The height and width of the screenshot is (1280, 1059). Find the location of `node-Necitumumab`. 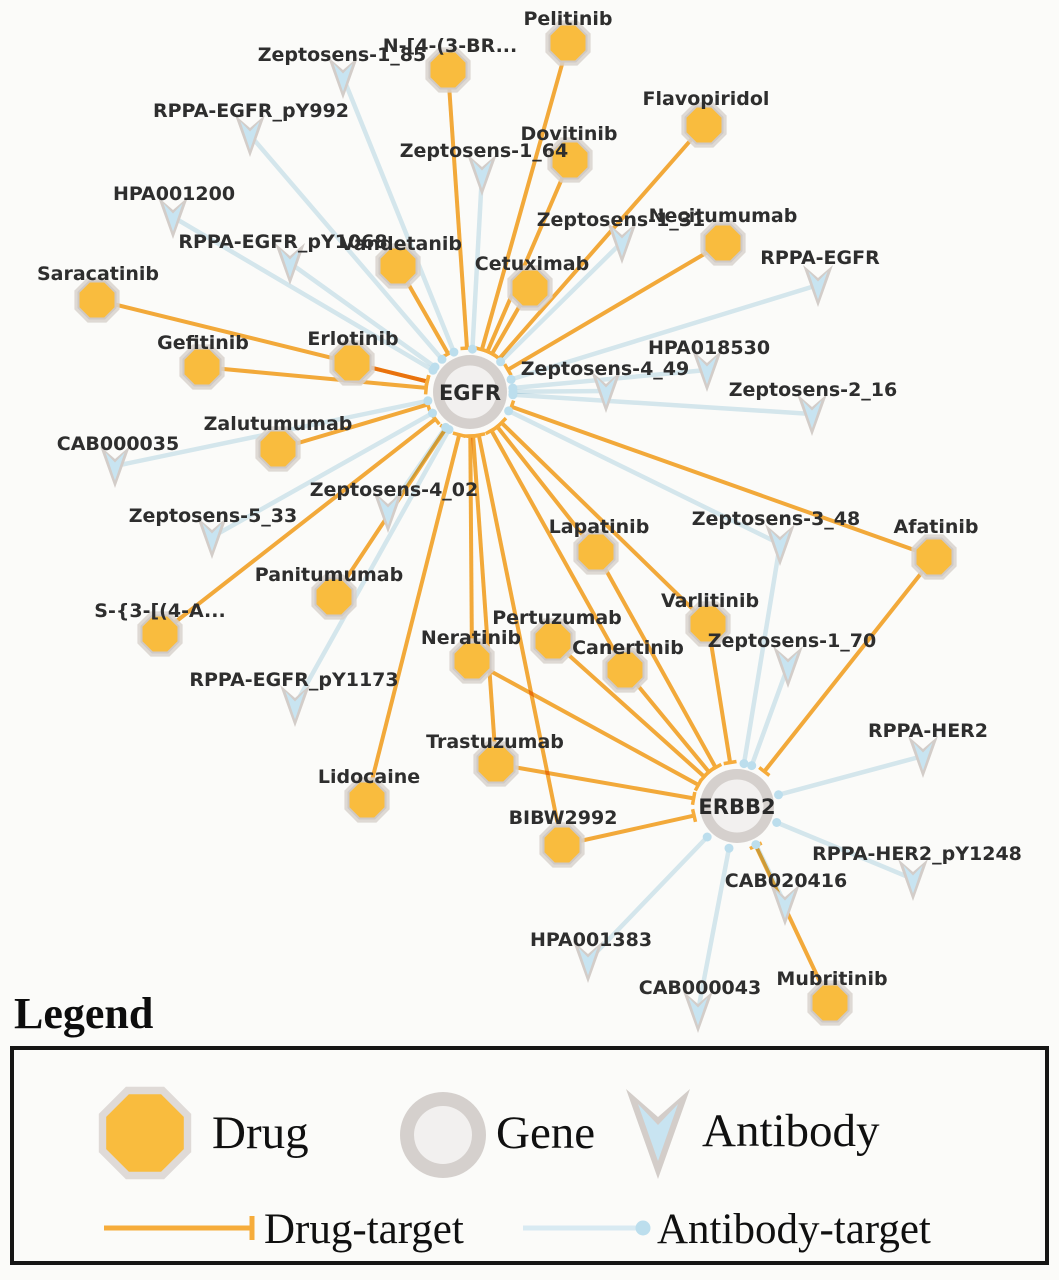

node-Necitumumab is located at coordinates (723, 243).